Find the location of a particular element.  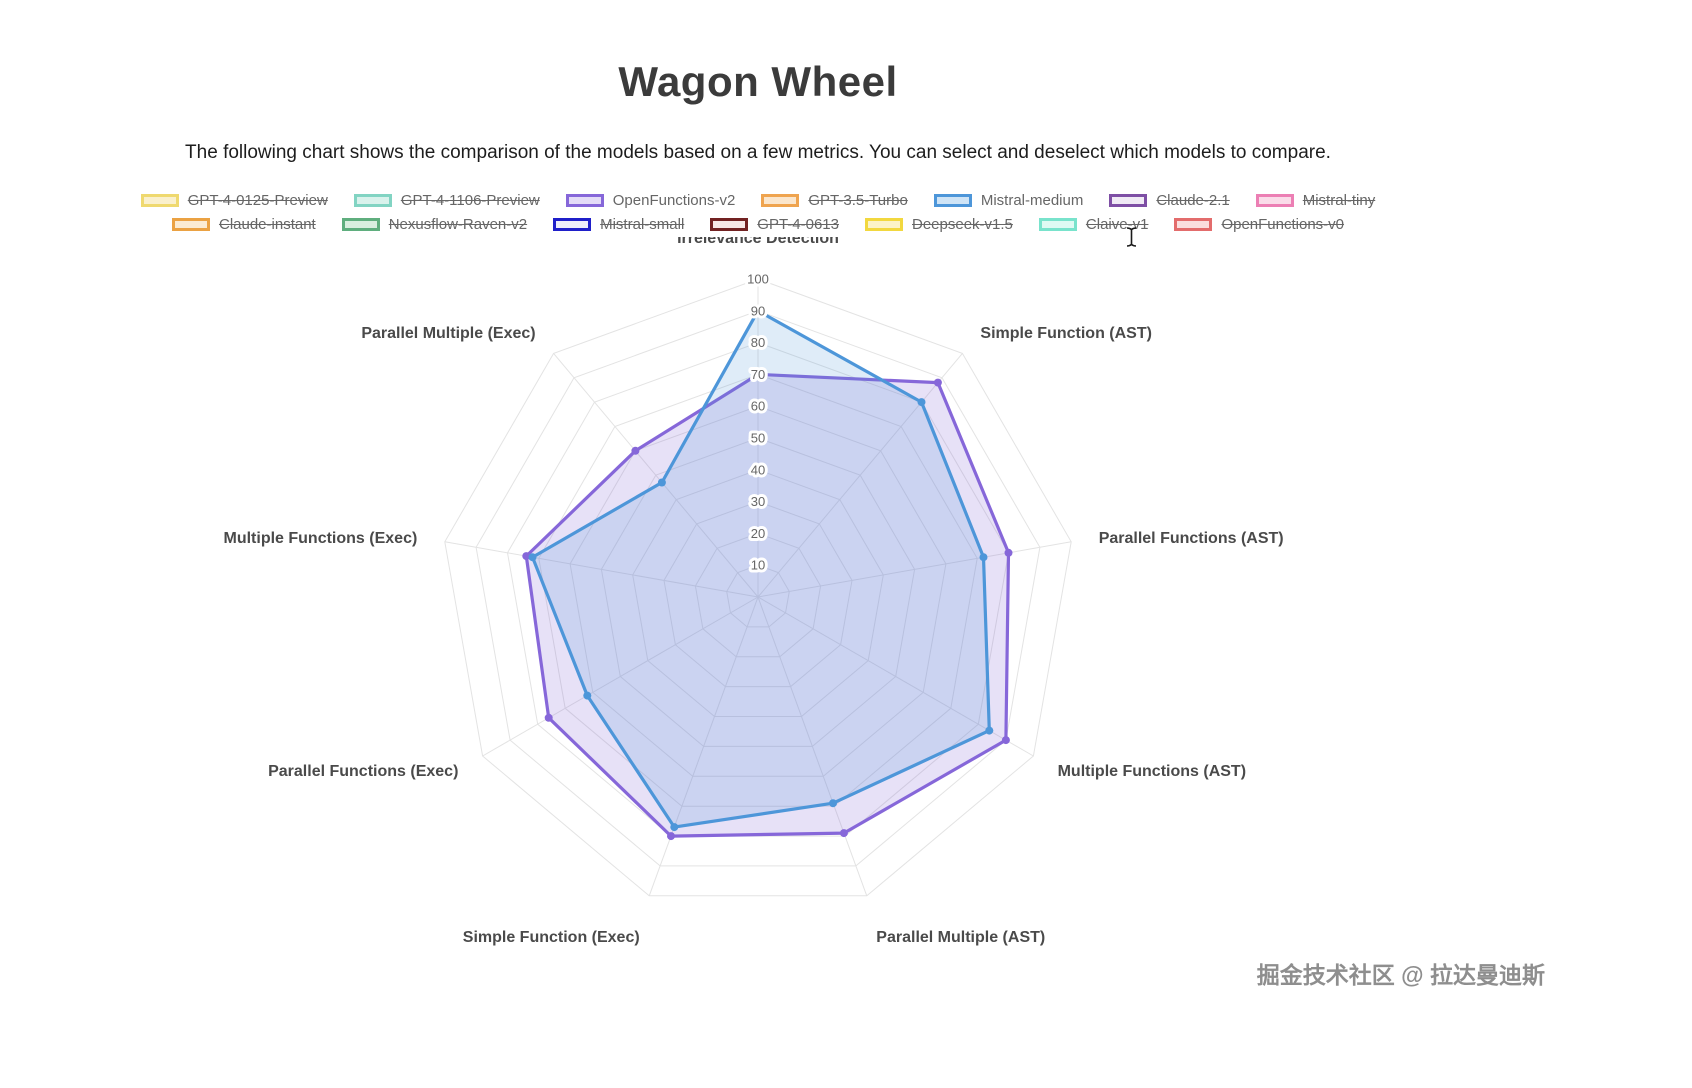

radar-axis-label: Multiple Functions (Exec) is located at coordinates (321, 538).